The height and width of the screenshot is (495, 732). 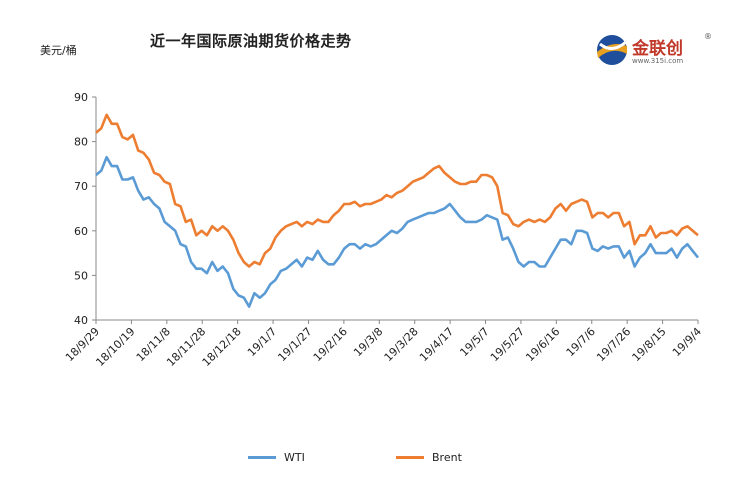 I want to click on x-tick-label: 19/9/4, so click(x=687, y=342).